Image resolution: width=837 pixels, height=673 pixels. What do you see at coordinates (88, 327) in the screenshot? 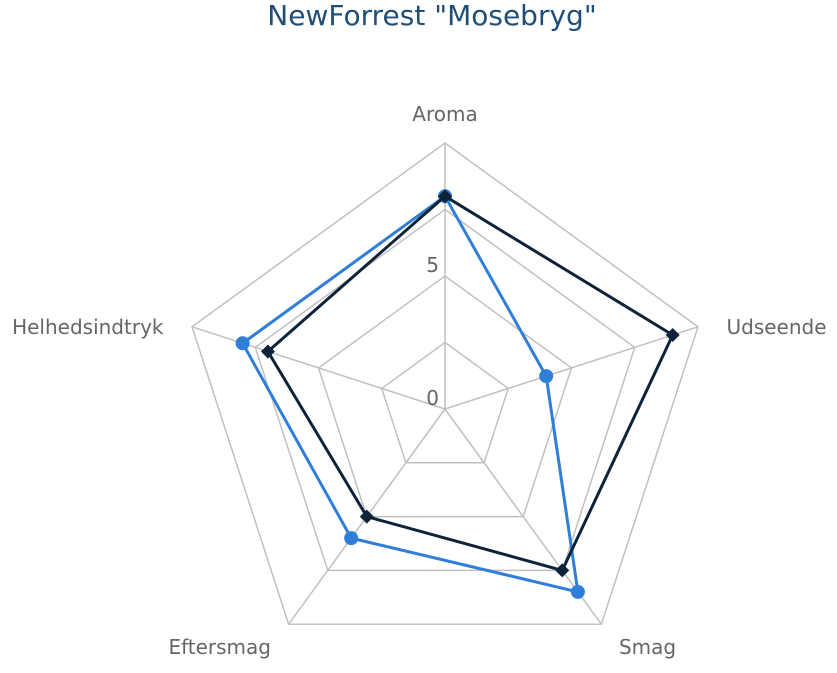
I see `axis-label: Helhedsindtryk` at bounding box center [88, 327].